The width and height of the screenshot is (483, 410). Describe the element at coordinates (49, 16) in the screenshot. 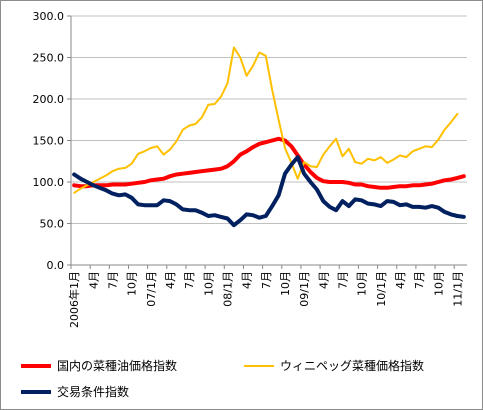

I see `y-tick-label: 300.0` at that location.